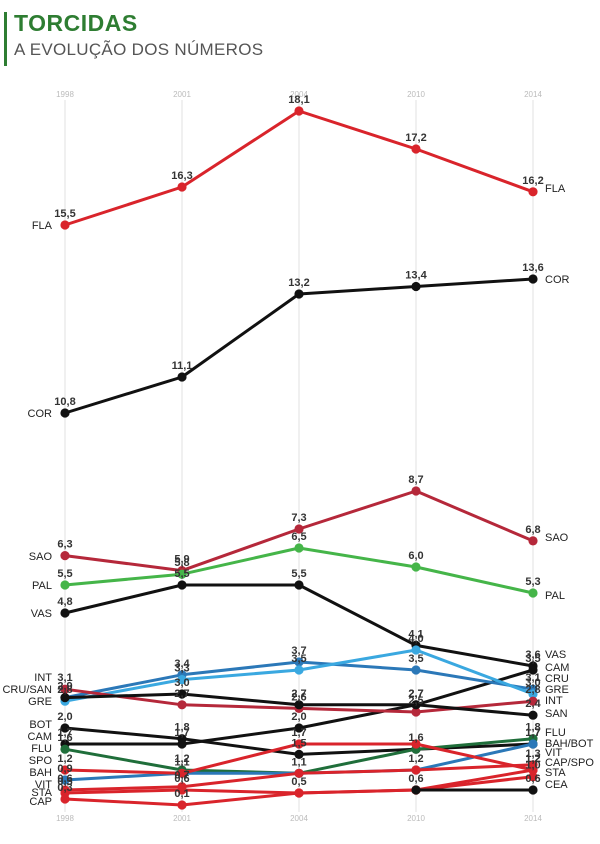 The width and height of the screenshot is (600, 844). I want to click on data-point-spo, so click(182, 773).